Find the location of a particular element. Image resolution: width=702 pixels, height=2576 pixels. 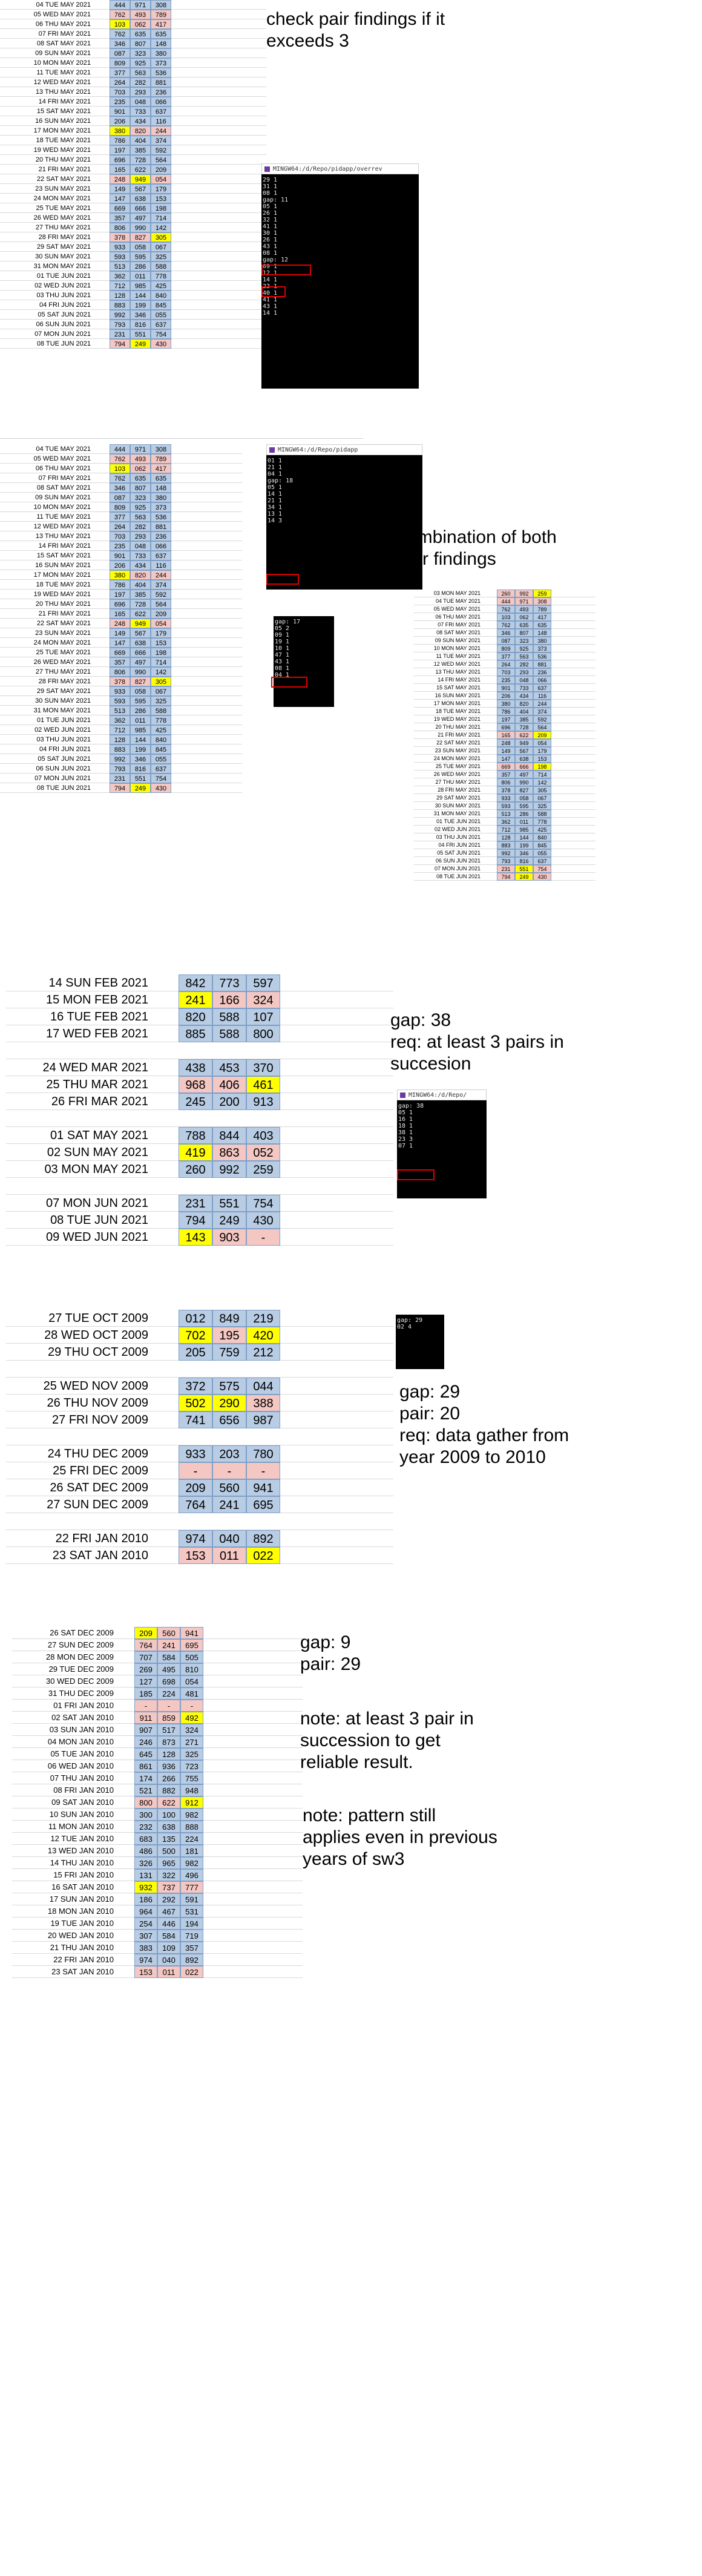

date-cell: 02 WED JUN 2021 is located at coordinates (458, 829).